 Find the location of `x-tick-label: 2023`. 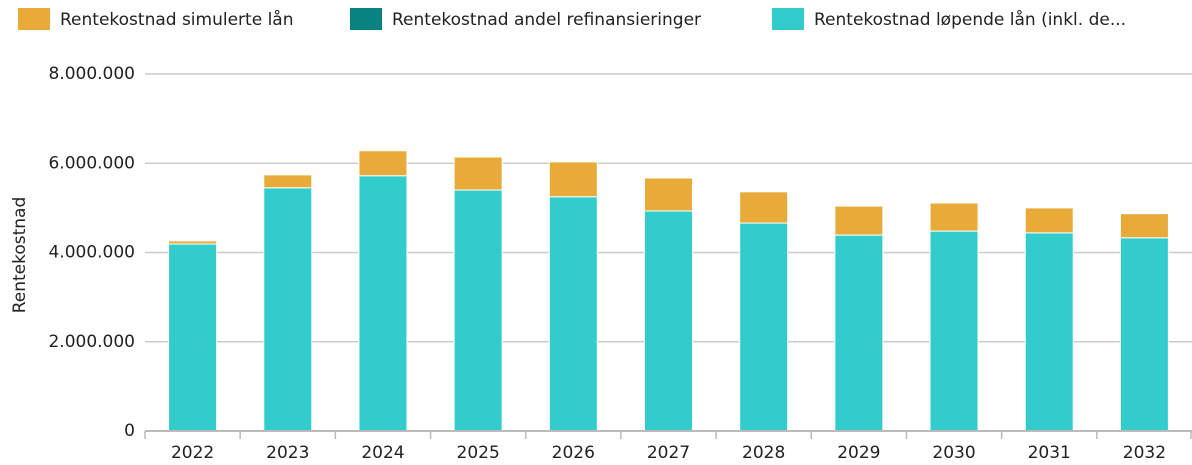

x-tick-label: 2023 is located at coordinates (287, 453).